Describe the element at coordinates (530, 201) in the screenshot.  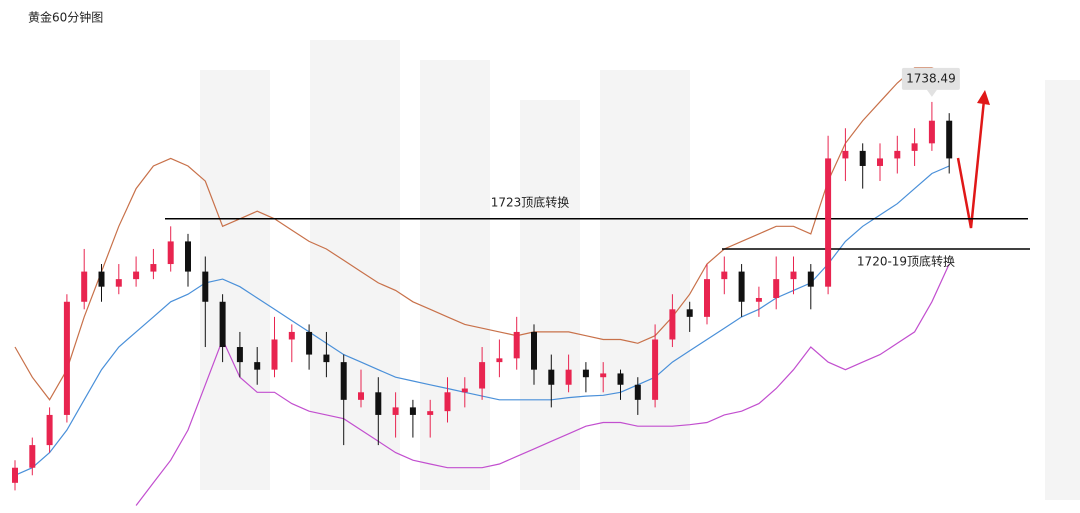
I see `level-label: 1723顶底转换` at that location.